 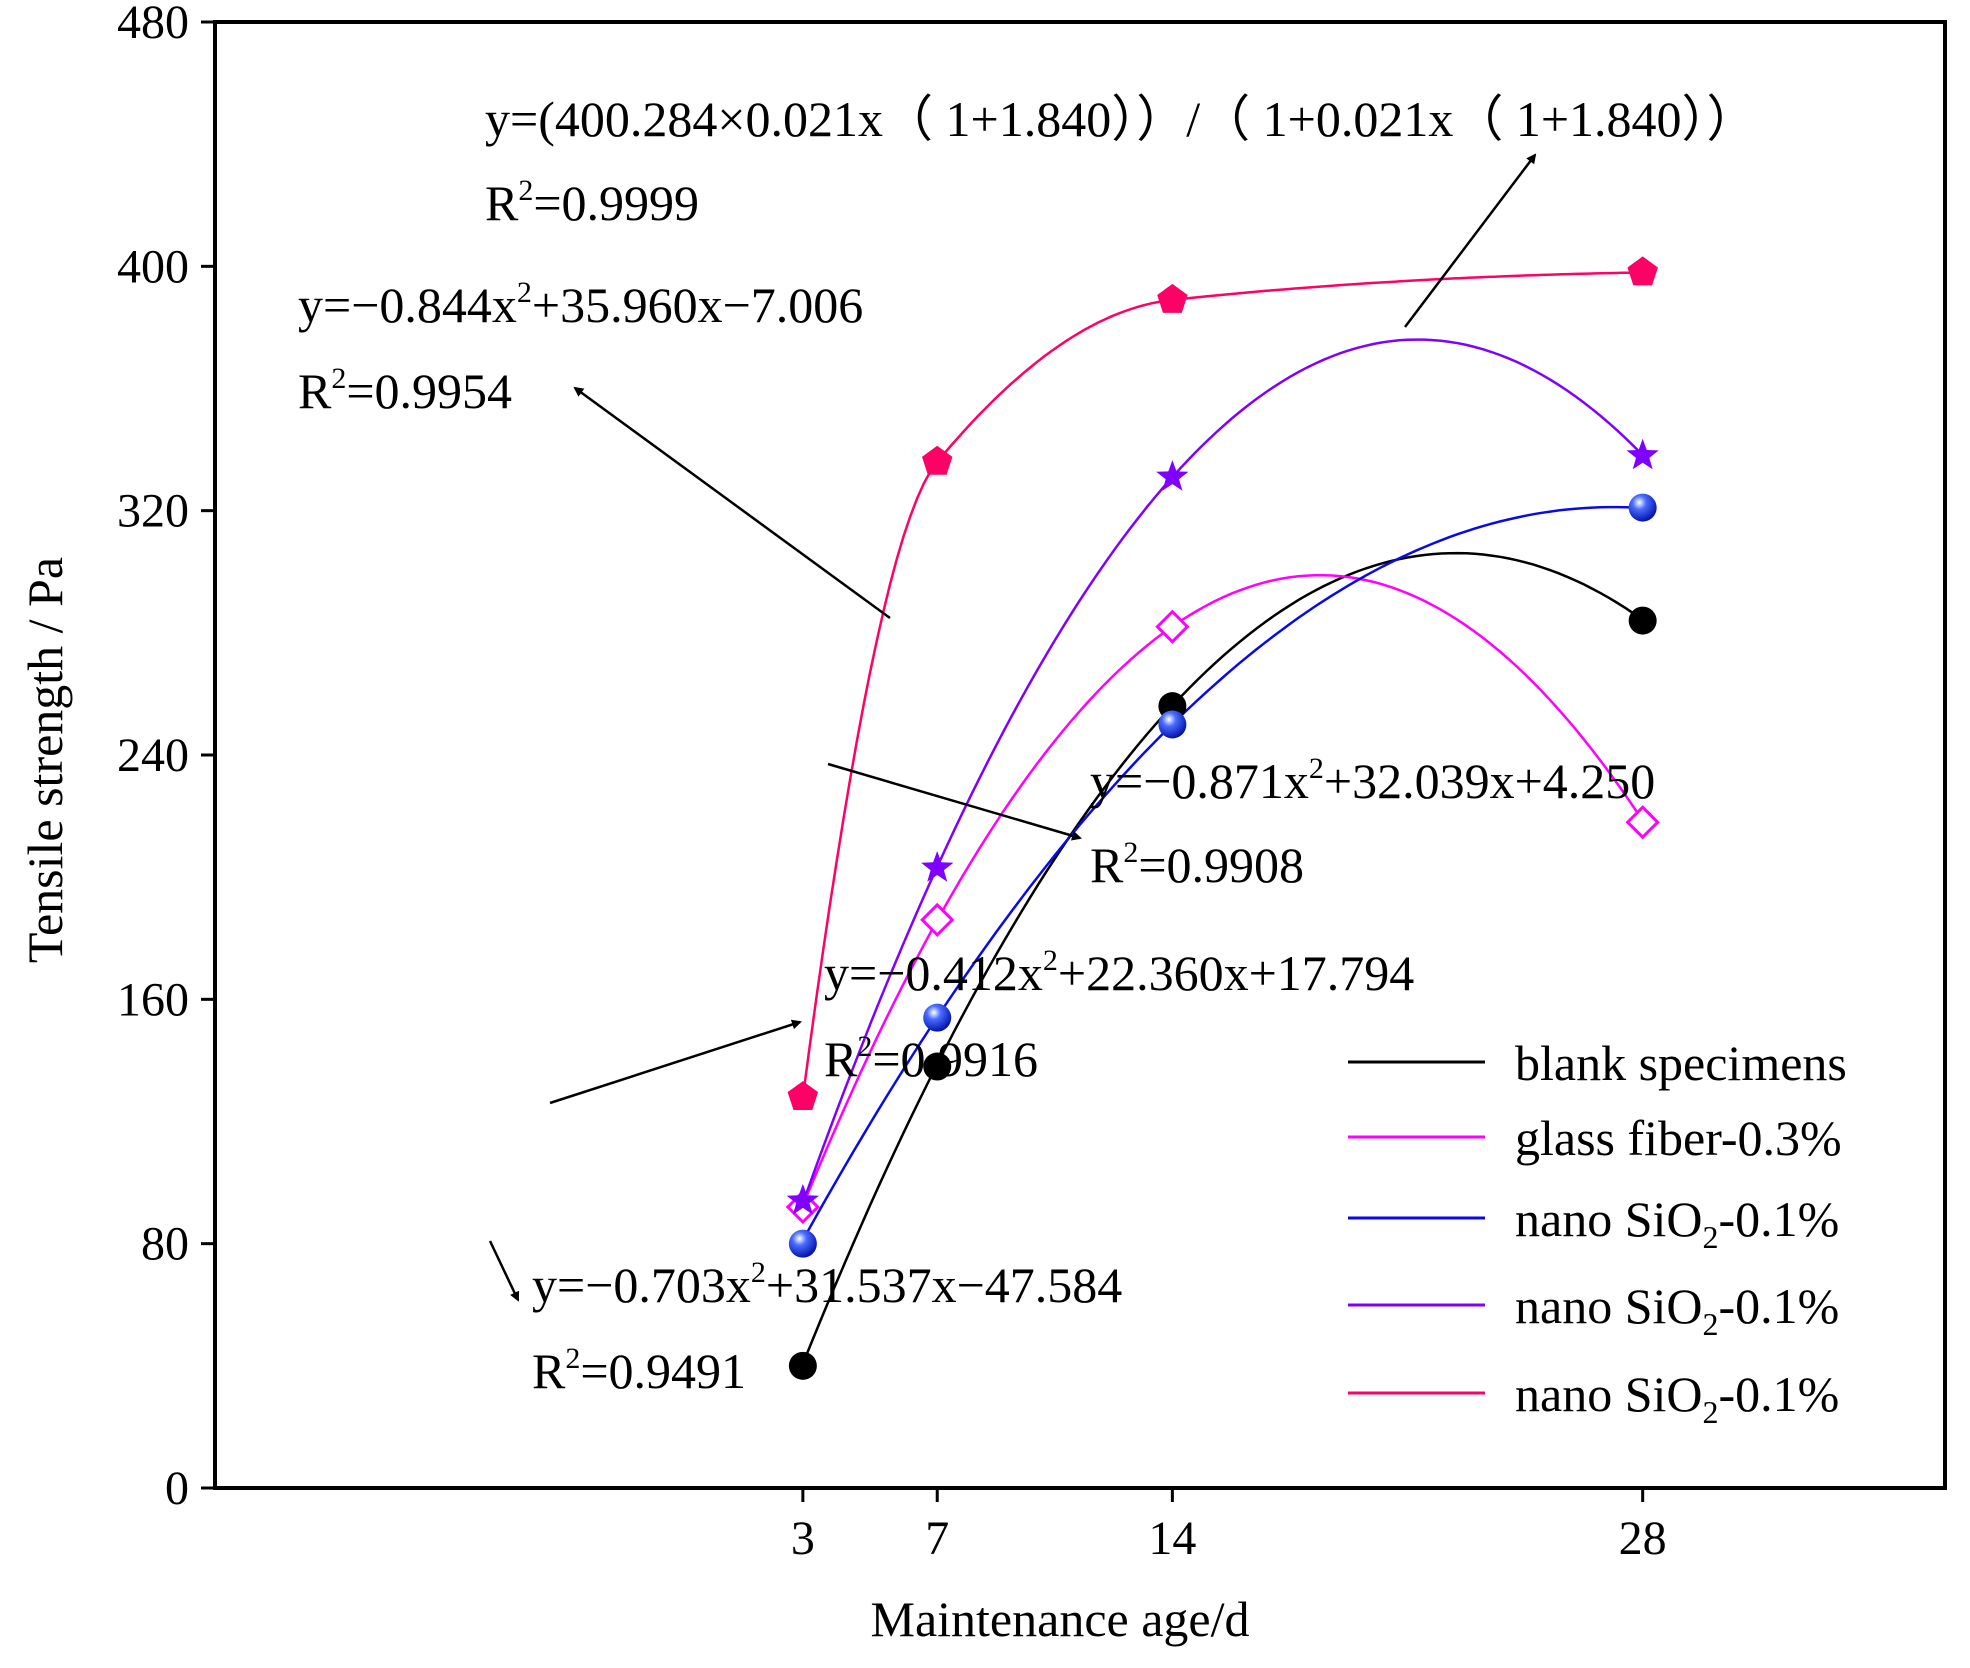 I want to click on annotation-r2-hill: R2=0.9999, so click(x=592, y=202).